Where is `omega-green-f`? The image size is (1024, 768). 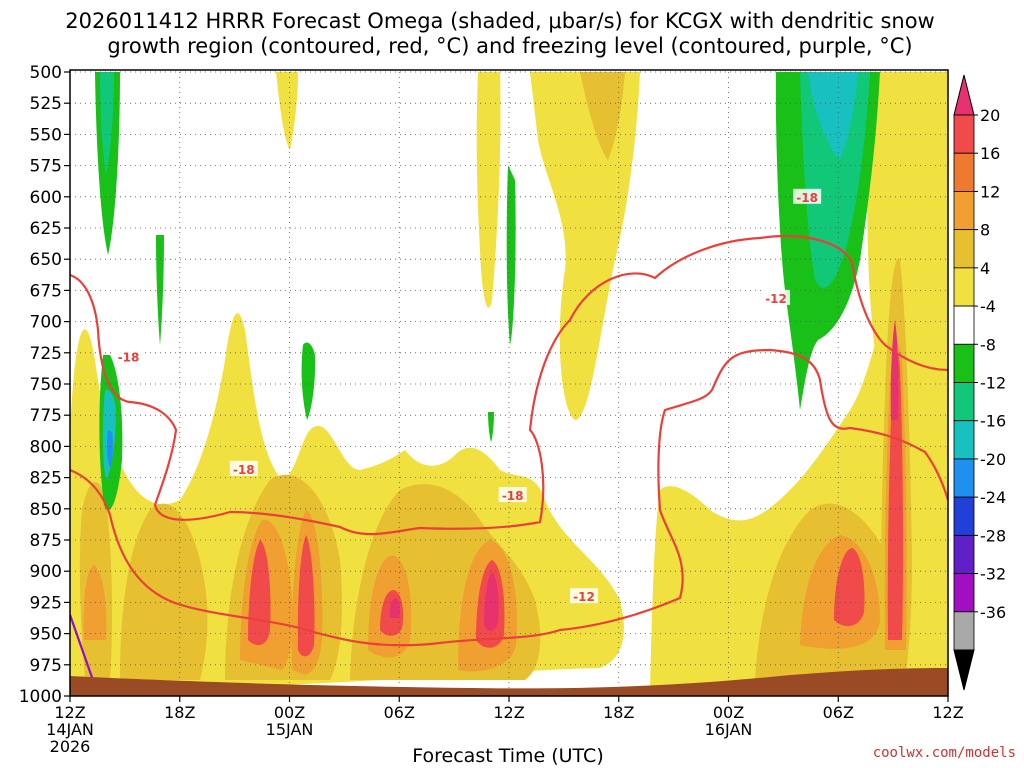 omega-green-f is located at coordinates (491, 427).